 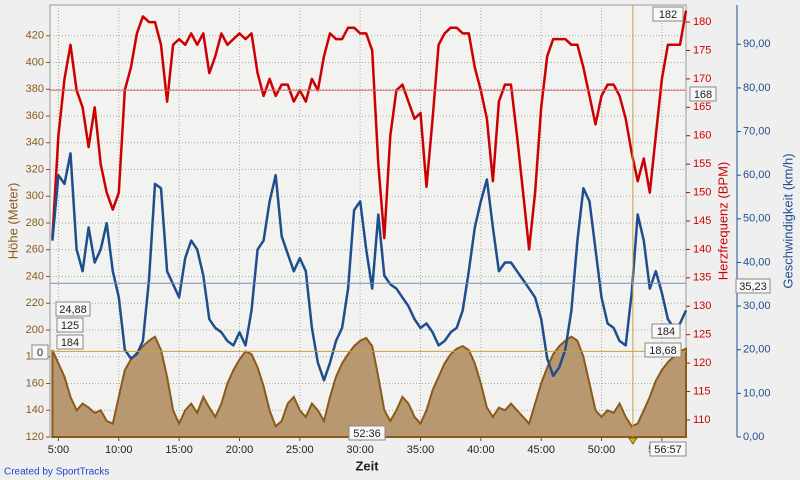 I want to click on y2-tick-label: 135, so click(x=702, y=278).